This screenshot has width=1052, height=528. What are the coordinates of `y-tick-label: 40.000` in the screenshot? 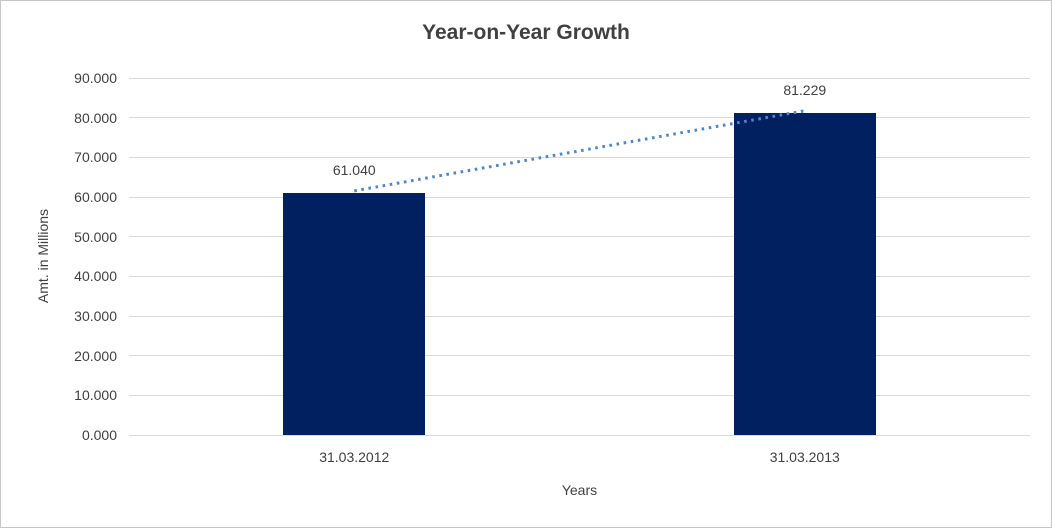 It's located at (95, 276).